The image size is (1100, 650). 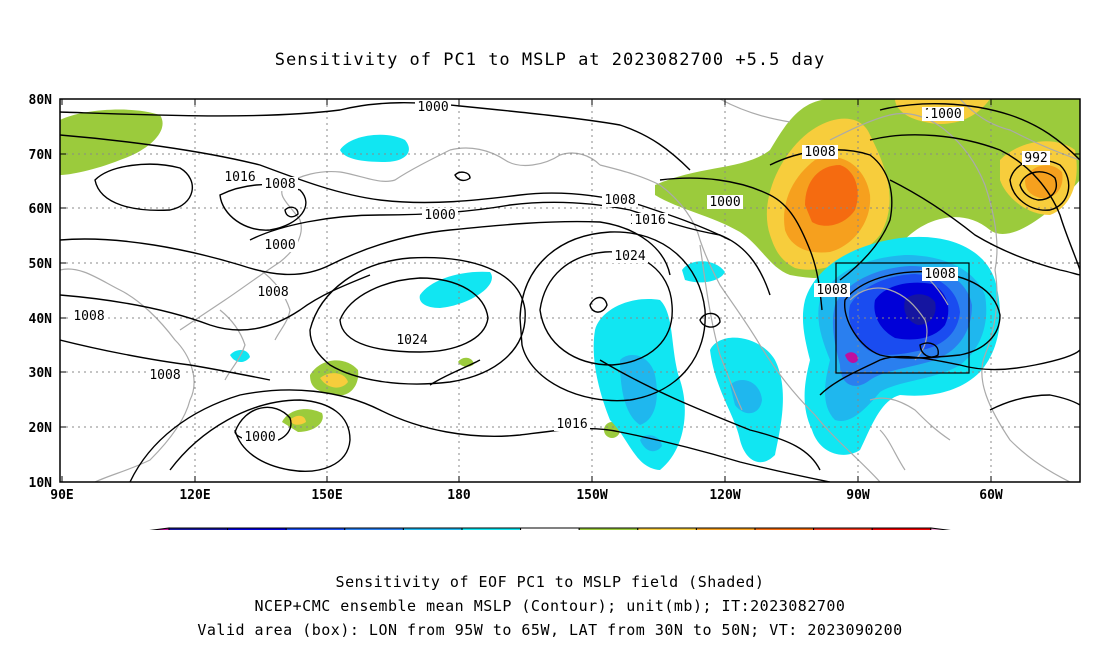 What do you see at coordinates (41, 292) in the screenshot?
I see `latitude-axis: 80N 70N 60N 50N 40N 30N 20N 10N` at bounding box center [41, 292].